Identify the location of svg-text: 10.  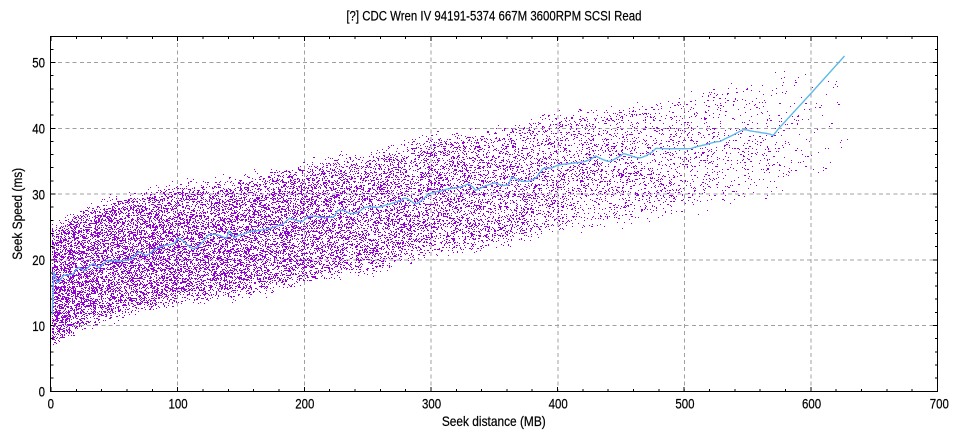
(38, 326).